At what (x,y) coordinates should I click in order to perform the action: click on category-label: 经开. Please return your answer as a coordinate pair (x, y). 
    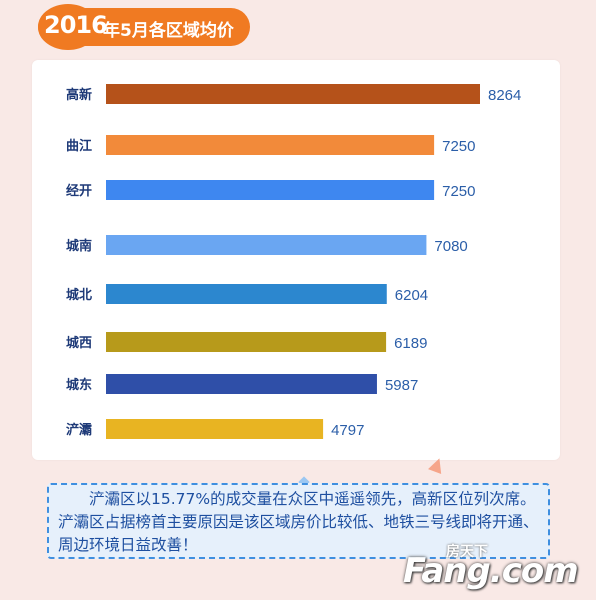
    Looking at the image, I should click on (79, 191).